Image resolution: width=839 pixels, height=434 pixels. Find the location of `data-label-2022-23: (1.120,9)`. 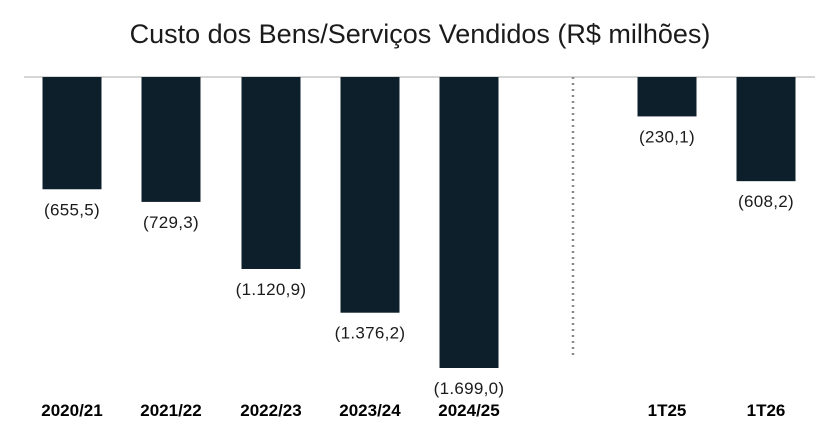

data-label-2022-23: (1.120,9) is located at coordinates (271, 289).